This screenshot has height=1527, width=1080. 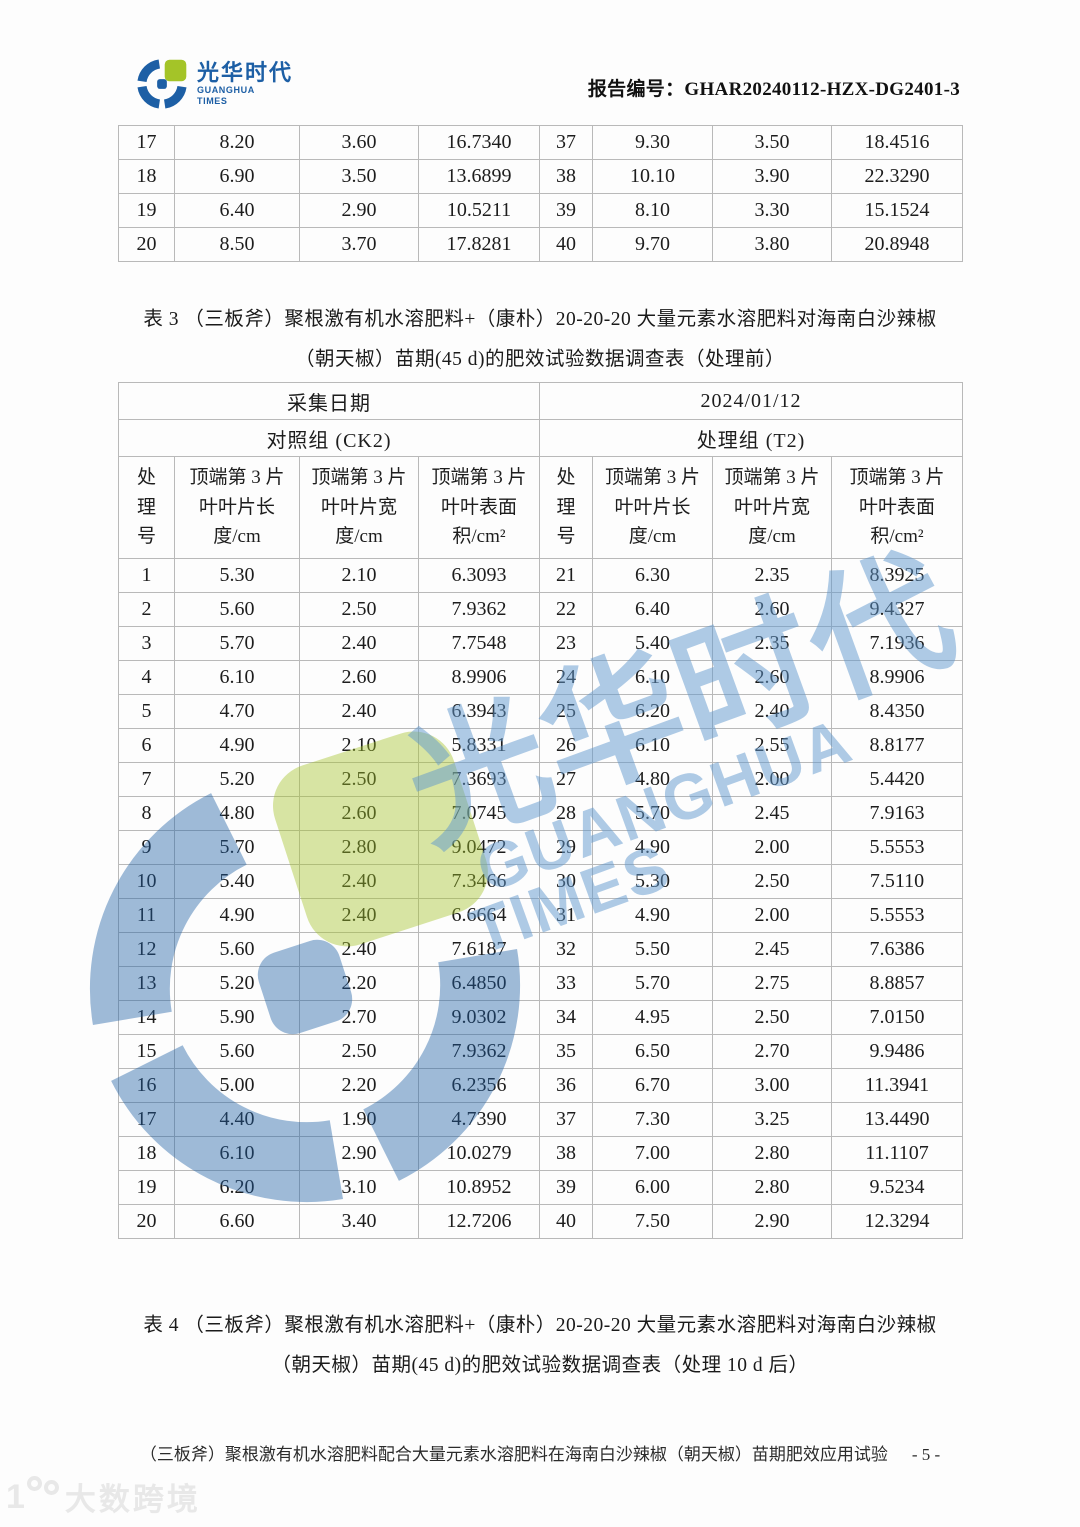 What do you see at coordinates (897, 210) in the screenshot?
I see `cell: 15.1524` at bounding box center [897, 210].